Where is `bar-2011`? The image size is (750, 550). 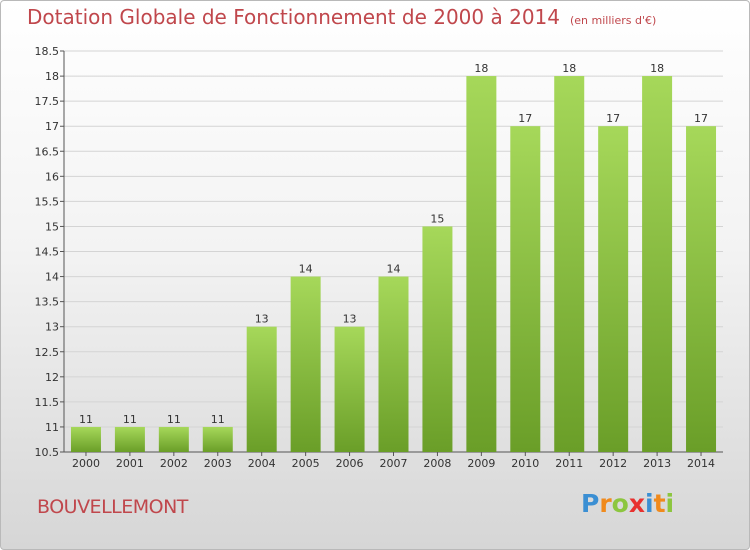
bar-2011 is located at coordinates (569, 264).